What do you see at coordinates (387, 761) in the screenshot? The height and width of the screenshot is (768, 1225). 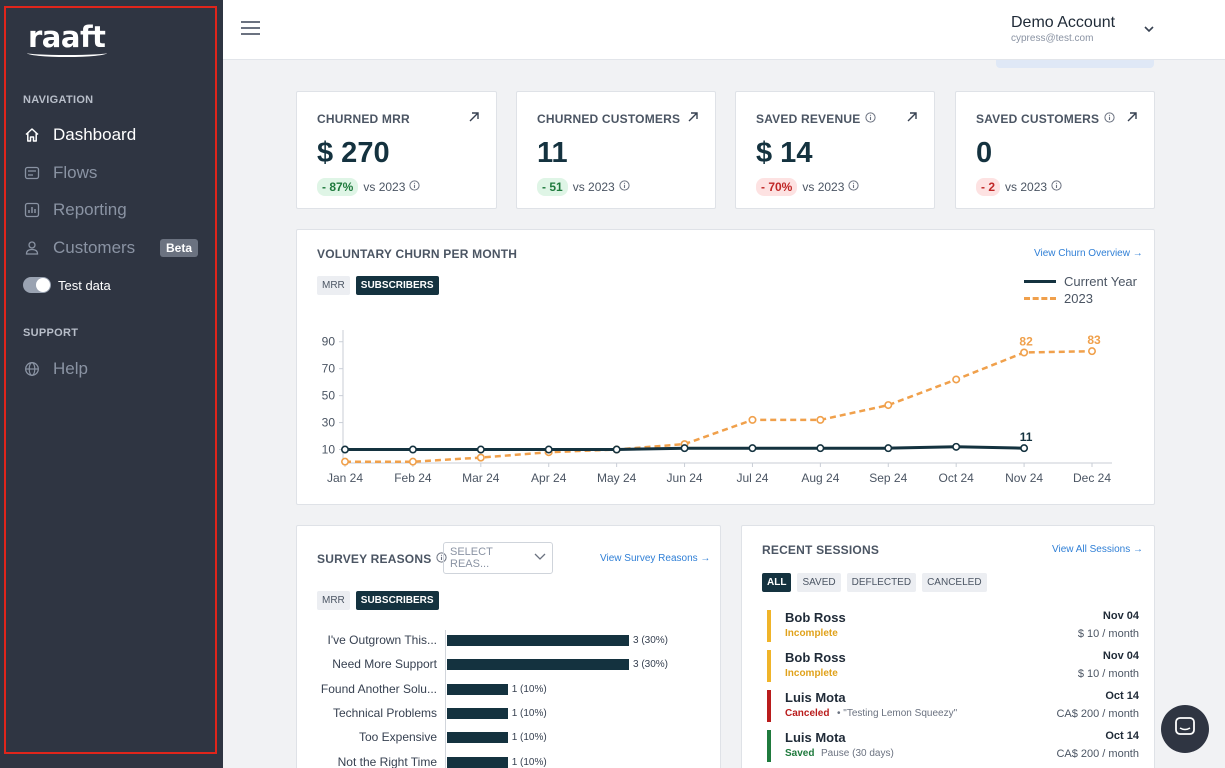 I see `bar-category-label: Not the Right Time` at bounding box center [387, 761].